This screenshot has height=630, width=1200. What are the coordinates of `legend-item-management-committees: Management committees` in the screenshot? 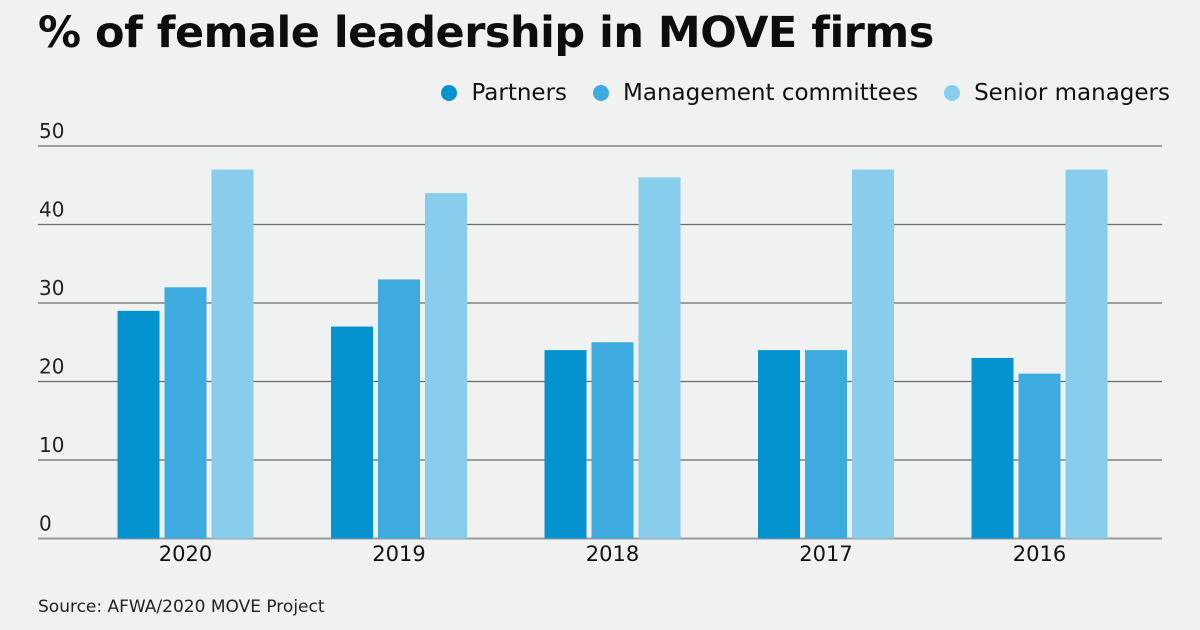 It's located at (755, 93).